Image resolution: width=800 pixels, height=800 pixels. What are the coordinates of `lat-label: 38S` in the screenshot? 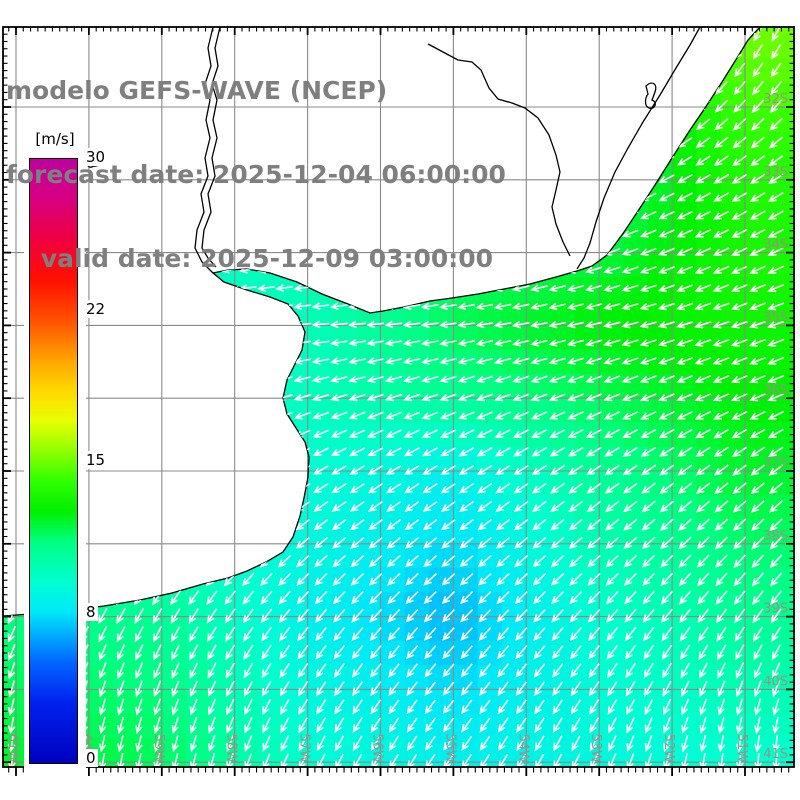 It's located at (775, 536).